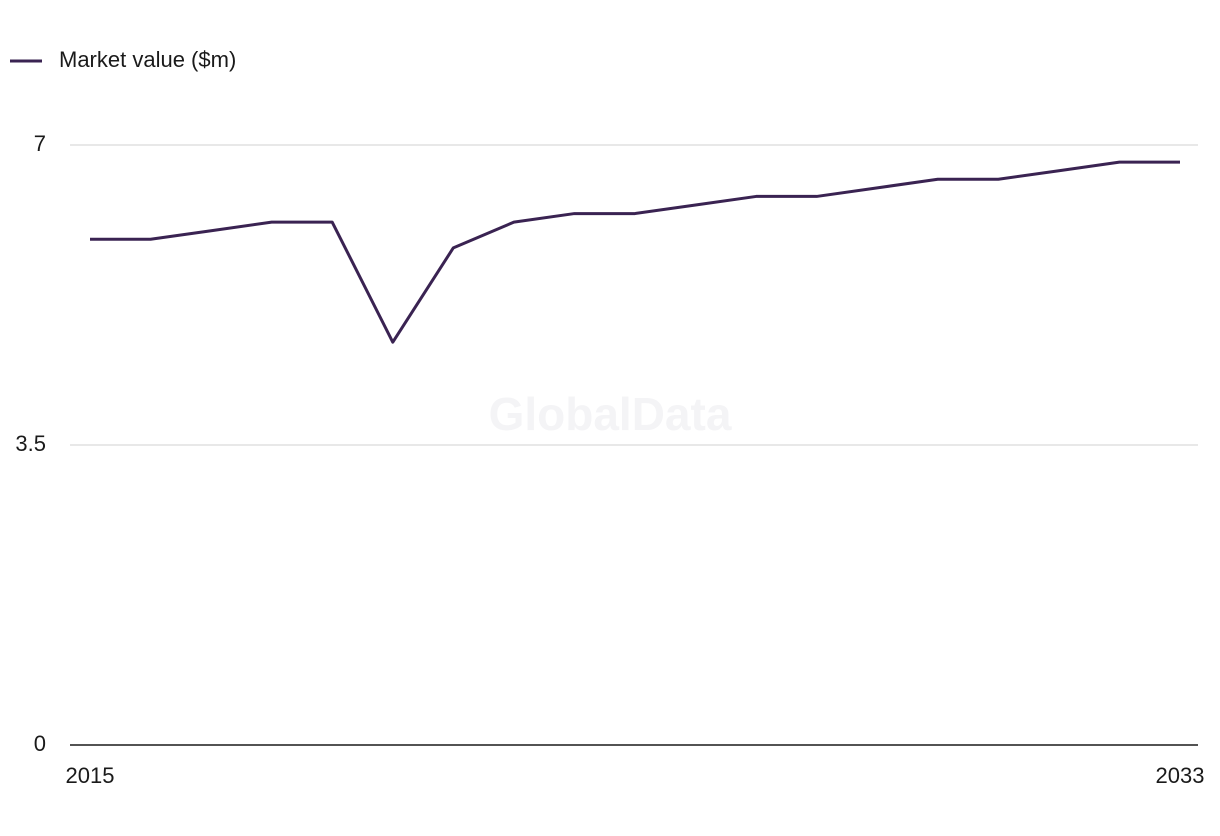 The height and width of the screenshot is (836, 1220). What do you see at coordinates (1180, 775) in the screenshot?
I see `x-tick-label: 2033` at bounding box center [1180, 775].